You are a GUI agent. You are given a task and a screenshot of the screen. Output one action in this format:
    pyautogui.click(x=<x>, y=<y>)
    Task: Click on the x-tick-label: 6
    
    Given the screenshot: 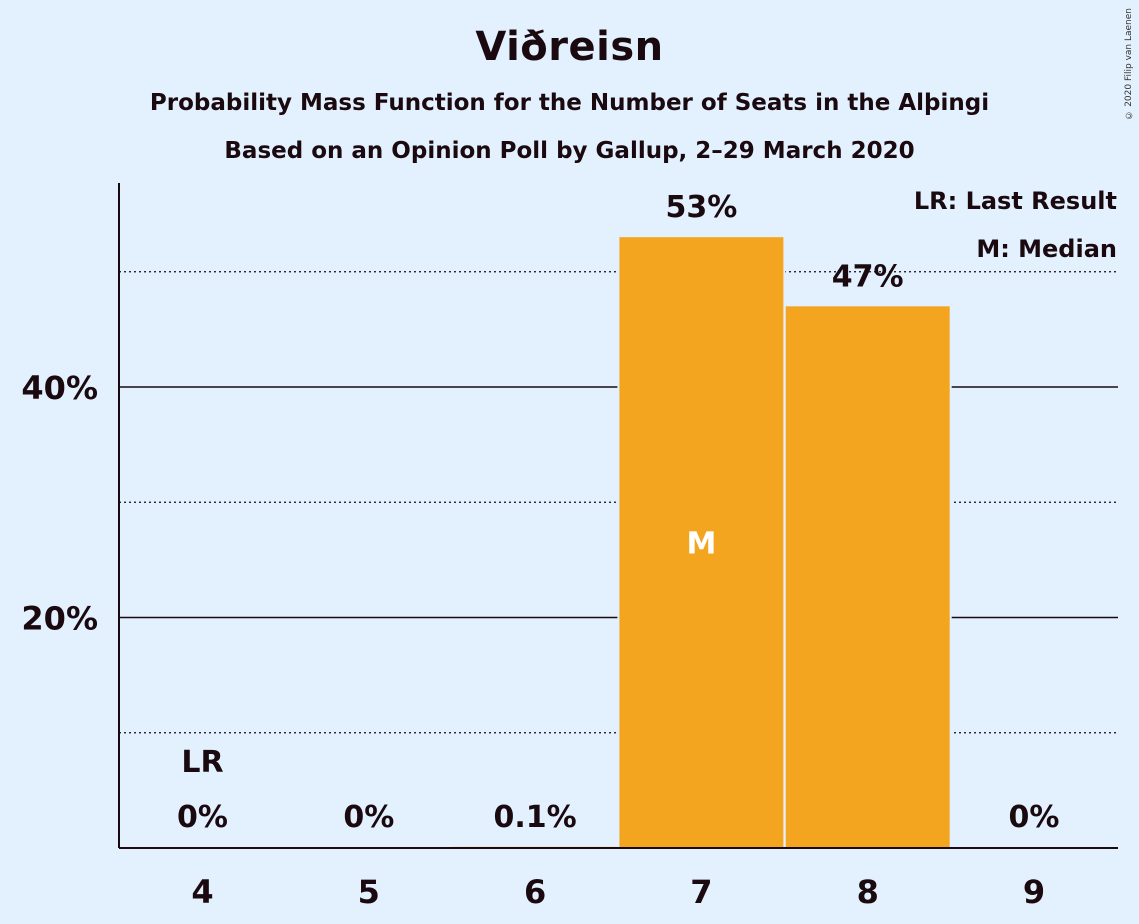 What is the action you would take?
    pyautogui.click(x=535, y=892)
    